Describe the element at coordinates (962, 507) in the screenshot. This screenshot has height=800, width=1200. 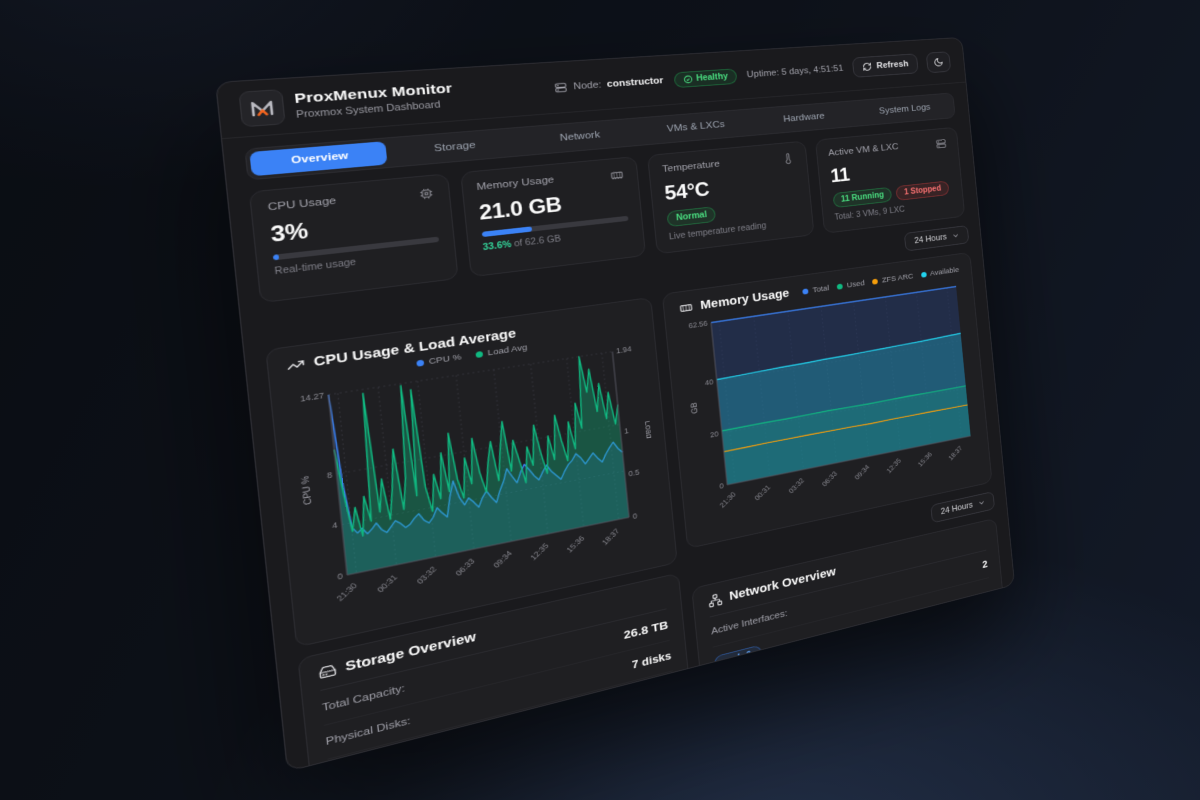
I see `time-range-select-bottom: 24 Hours` at that location.